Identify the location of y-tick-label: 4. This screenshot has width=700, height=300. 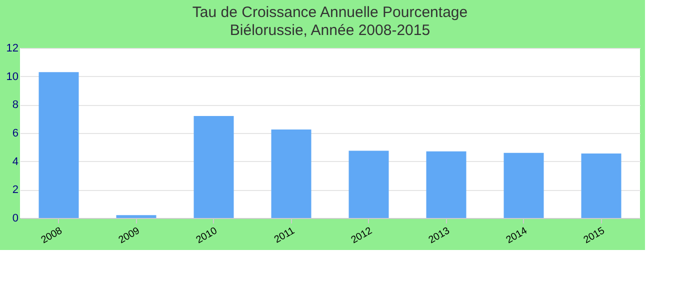
(15, 162).